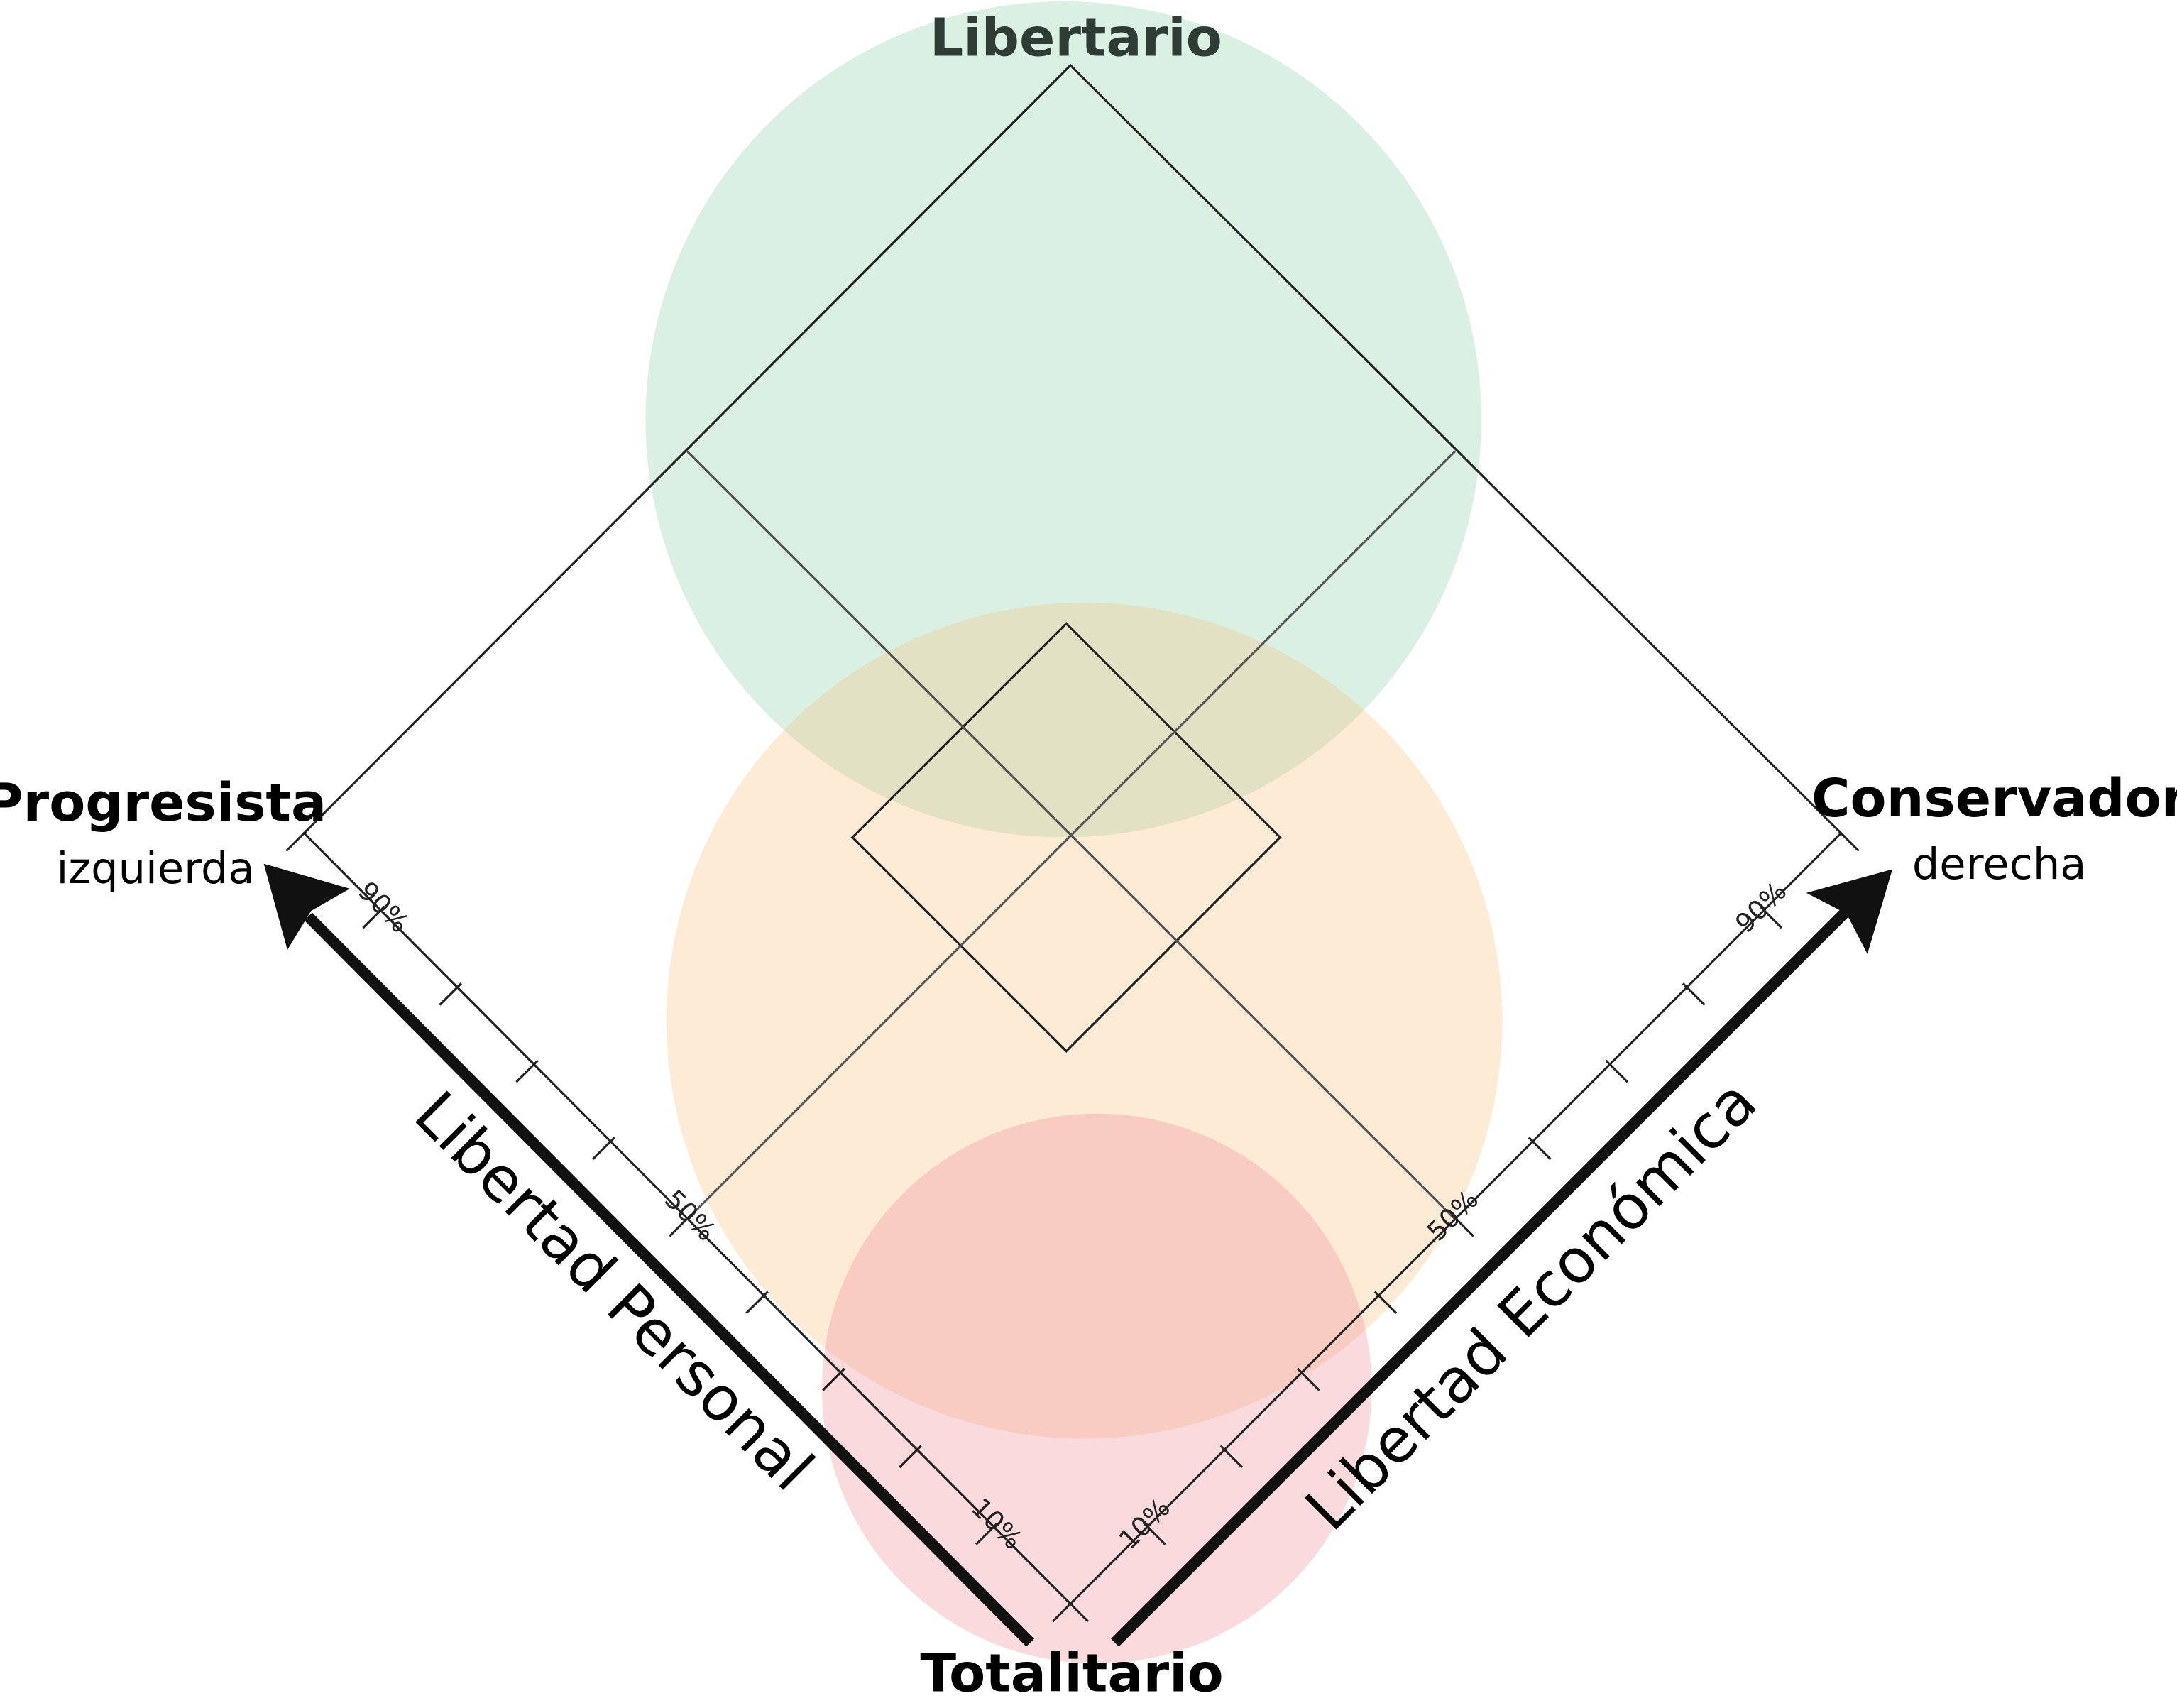 This screenshot has height=1708, width=2177. I want to click on totalitarian-region, so click(1096, 1388).